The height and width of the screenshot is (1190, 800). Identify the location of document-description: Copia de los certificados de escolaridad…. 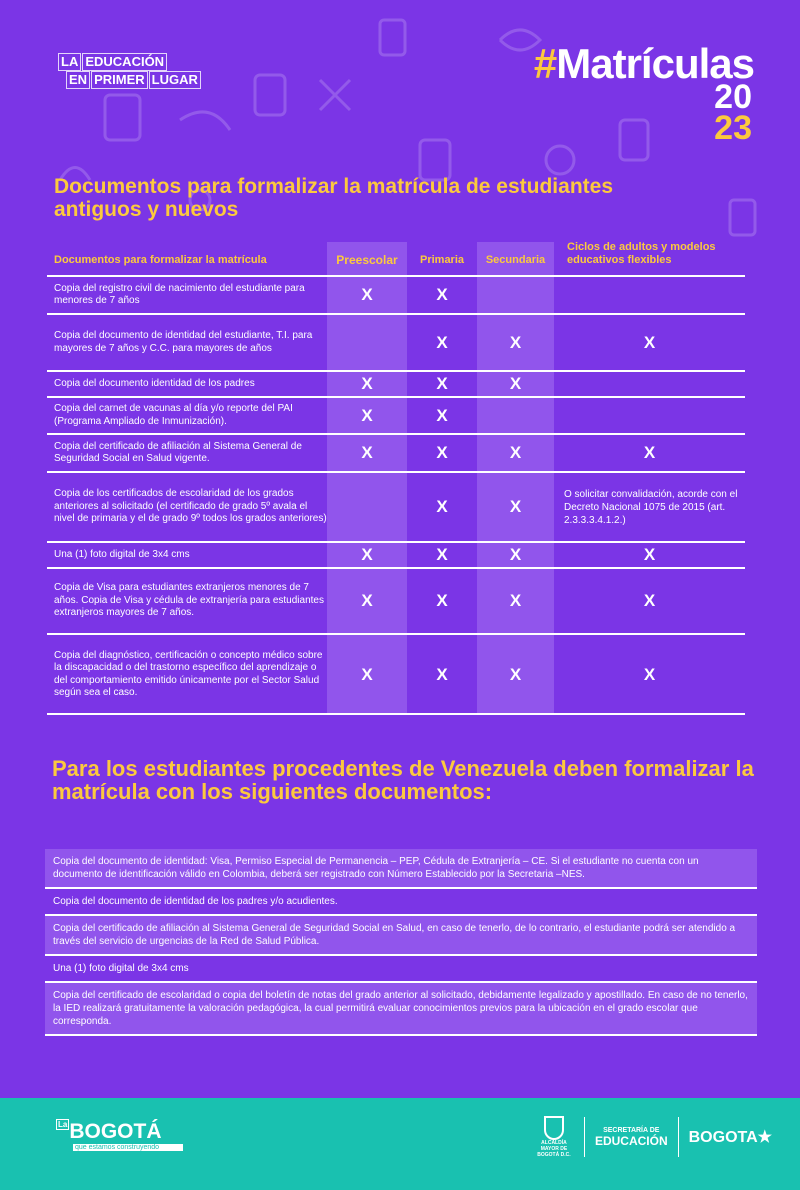
(190, 506).